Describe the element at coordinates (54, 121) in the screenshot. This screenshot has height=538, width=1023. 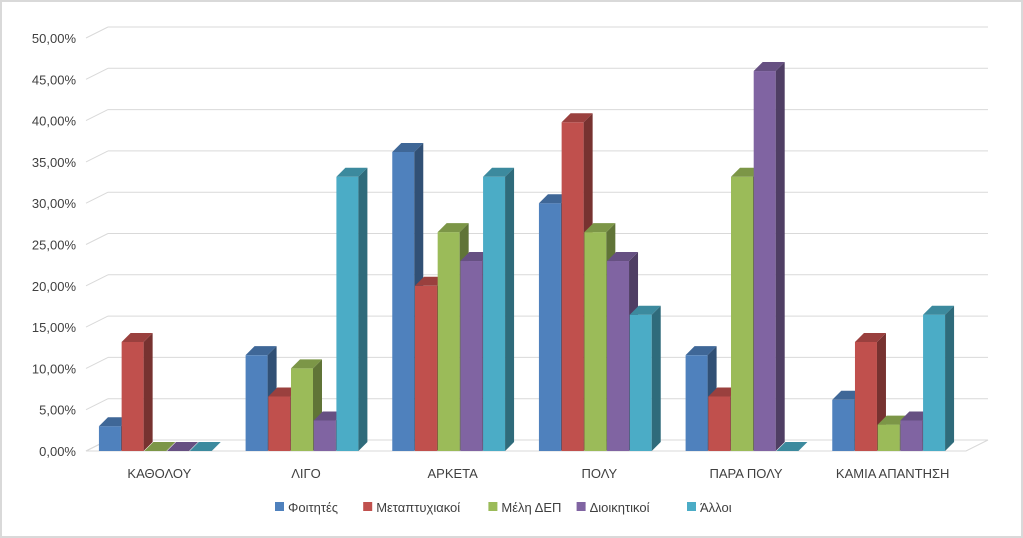
I see `y-tick-label: 40,00%` at that location.